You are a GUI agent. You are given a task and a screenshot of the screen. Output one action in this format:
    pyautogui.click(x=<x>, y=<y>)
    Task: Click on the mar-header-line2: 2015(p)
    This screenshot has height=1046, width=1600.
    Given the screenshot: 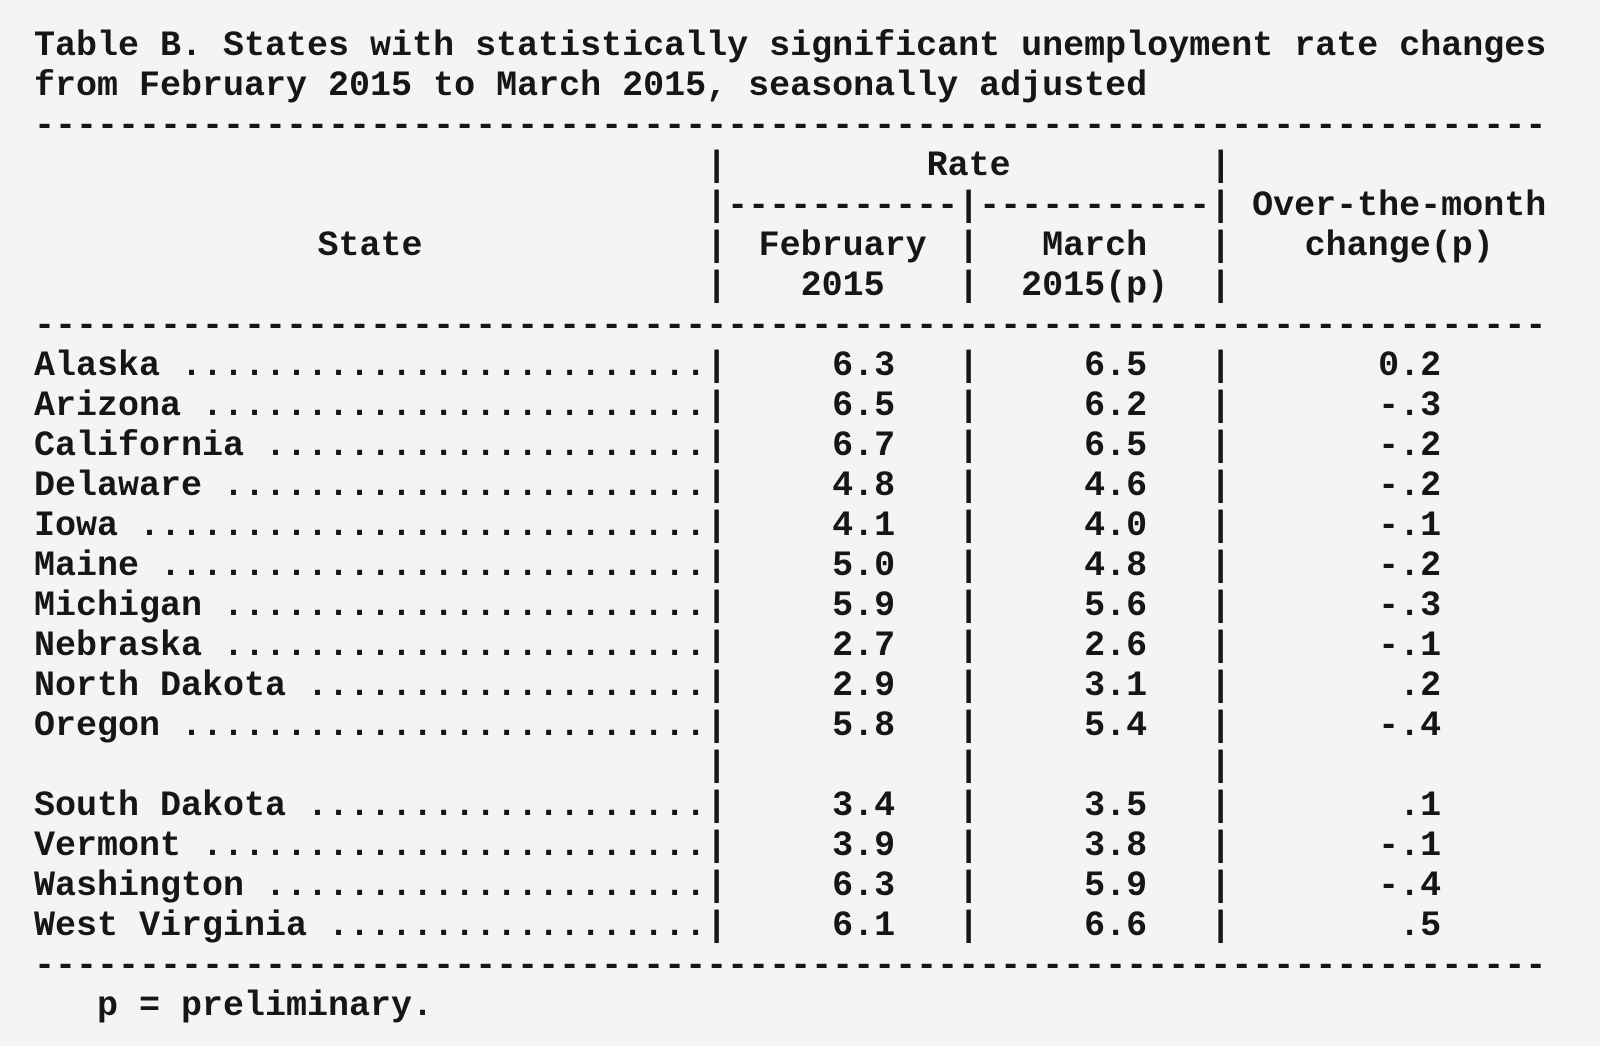 What is the action you would take?
    pyautogui.click(x=1095, y=286)
    